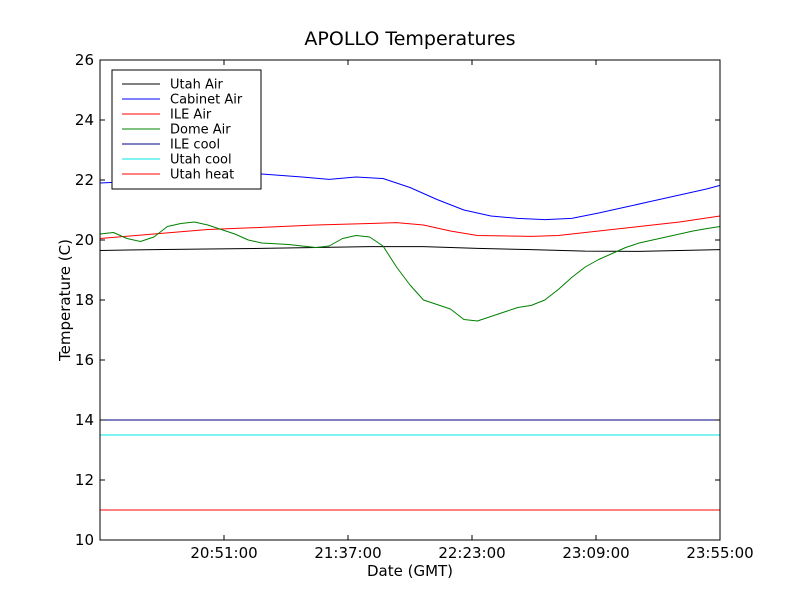 The image size is (800, 600). What do you see at coordinates (202, 175) in the screenshot?
I see `legend-label-utah-heat: Utah heat` at bounding box center [202, 175].